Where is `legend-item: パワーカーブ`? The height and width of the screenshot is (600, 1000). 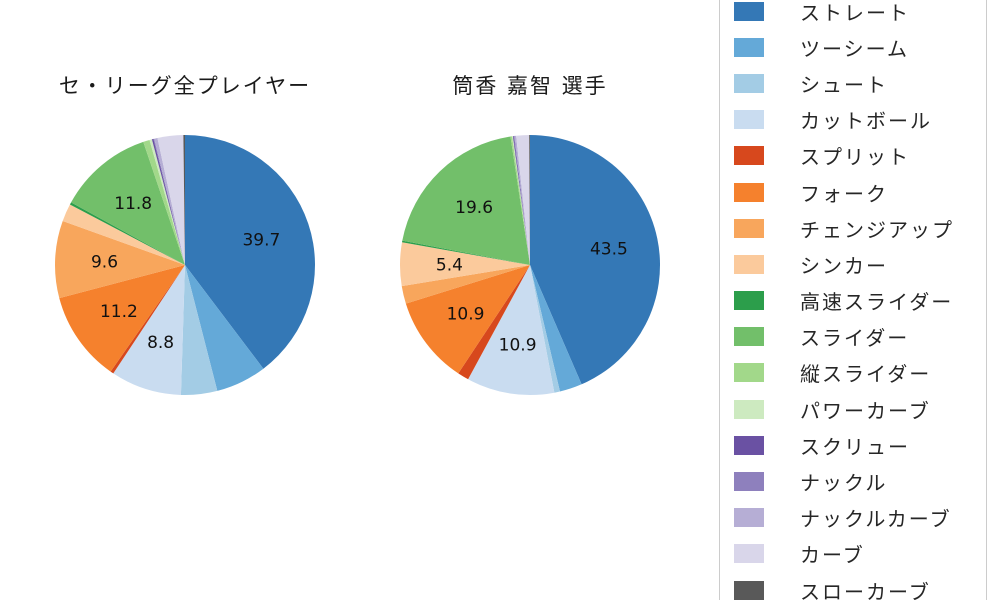
legend-item: パワーカーブ is located at coordinates (860, 409).